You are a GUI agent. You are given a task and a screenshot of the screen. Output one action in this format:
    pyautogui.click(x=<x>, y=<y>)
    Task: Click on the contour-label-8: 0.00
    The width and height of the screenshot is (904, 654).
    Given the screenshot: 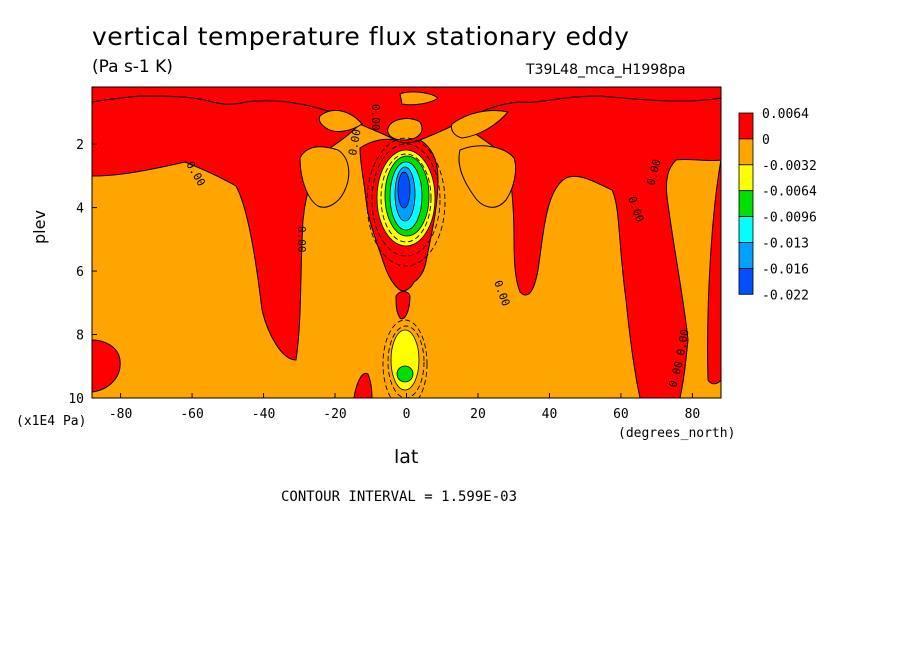 What is the action you would take?
    pyautogui.click(x=682, y=342)
    